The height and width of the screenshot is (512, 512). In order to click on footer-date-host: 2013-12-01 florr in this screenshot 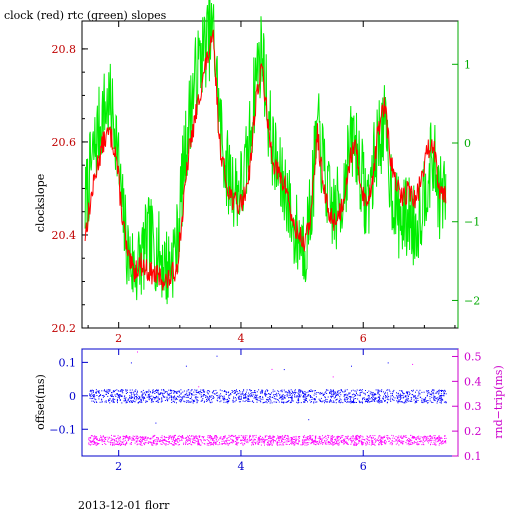, I will do `click(124, 505)`.